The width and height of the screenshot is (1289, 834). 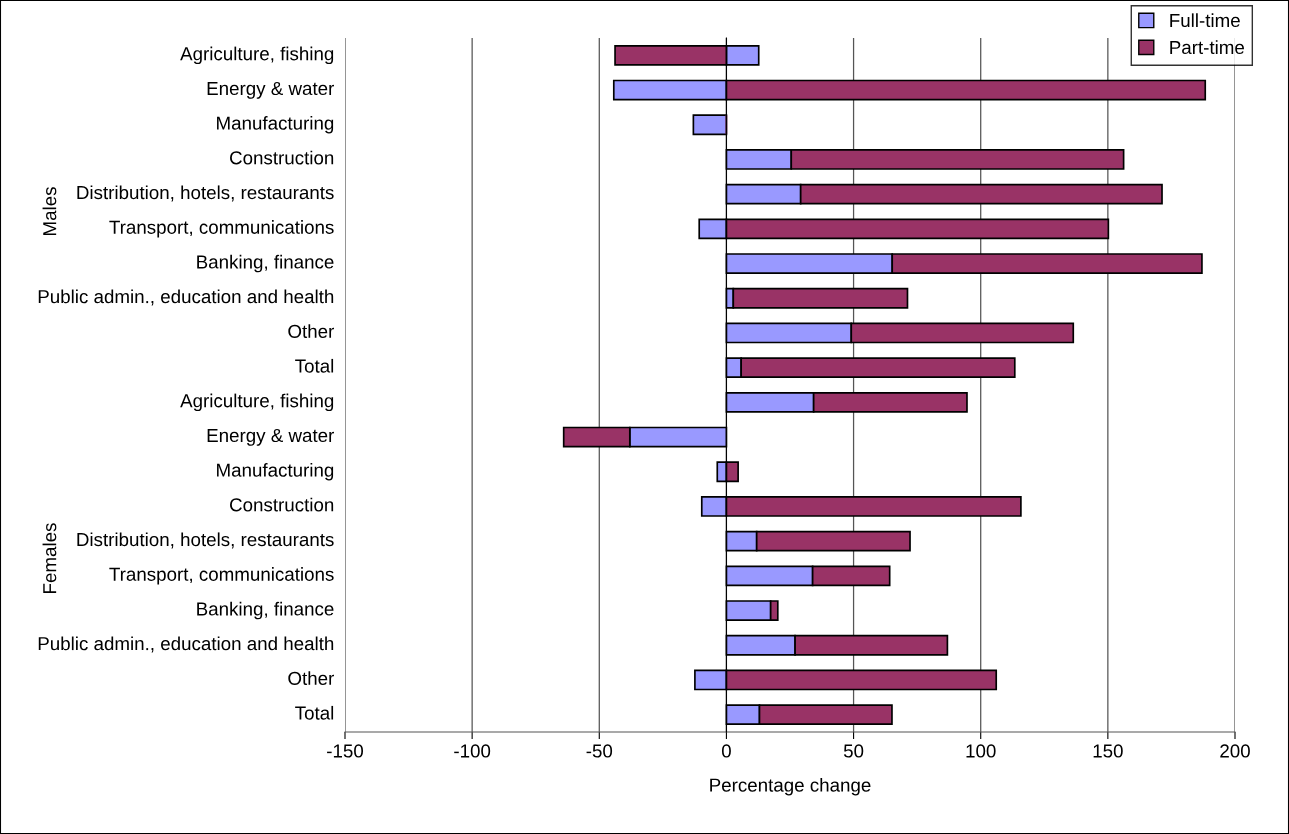 What do you see at coordinates (981, 751) in the screenshot?
I see `x-tick-label: 100` at bounding box center [981, 751].